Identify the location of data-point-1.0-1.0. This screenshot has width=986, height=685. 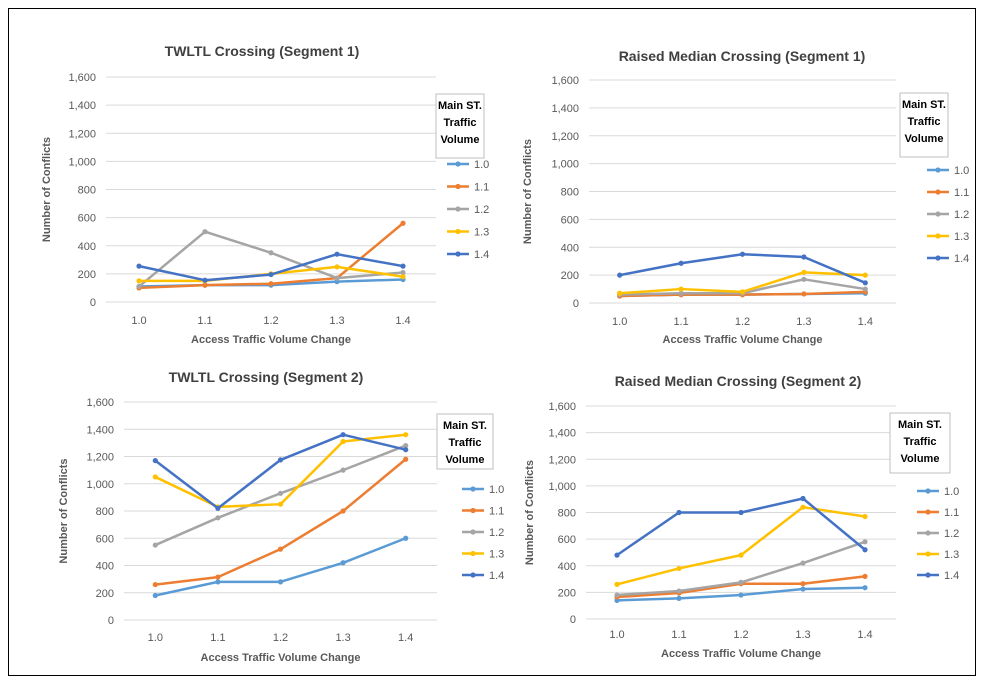
(155, 595).